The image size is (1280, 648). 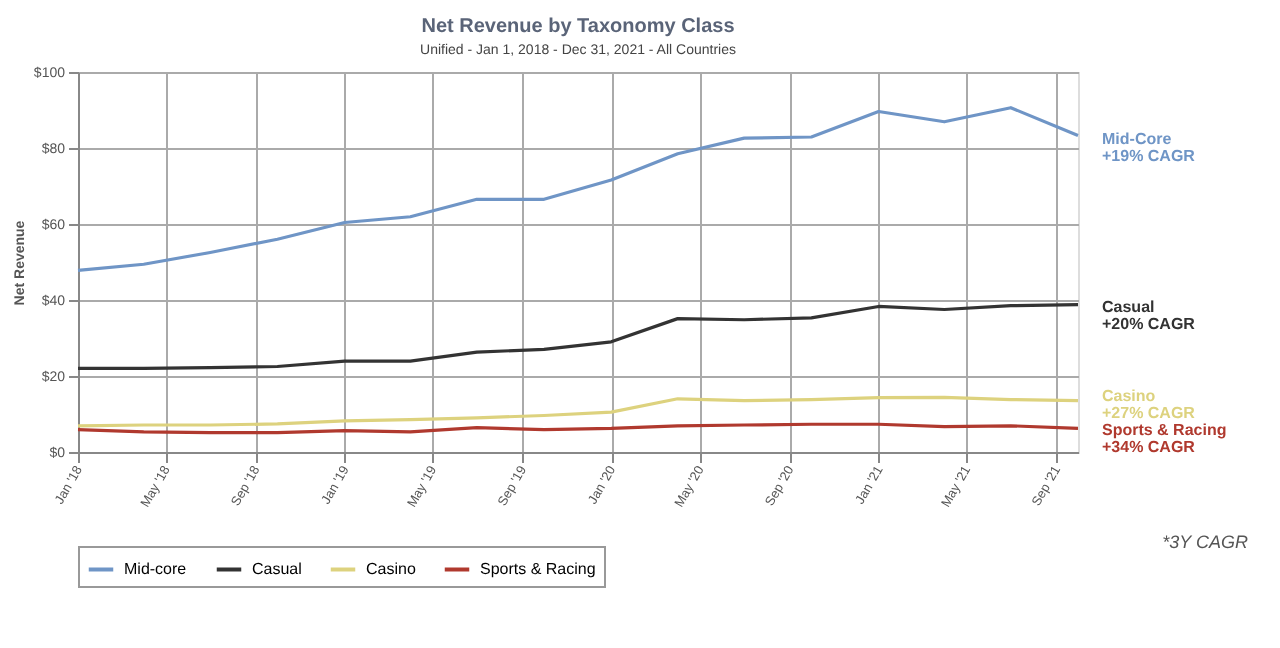 I want to click on annotation: Casino +27% CAGR, so click(x=1149, y=405).